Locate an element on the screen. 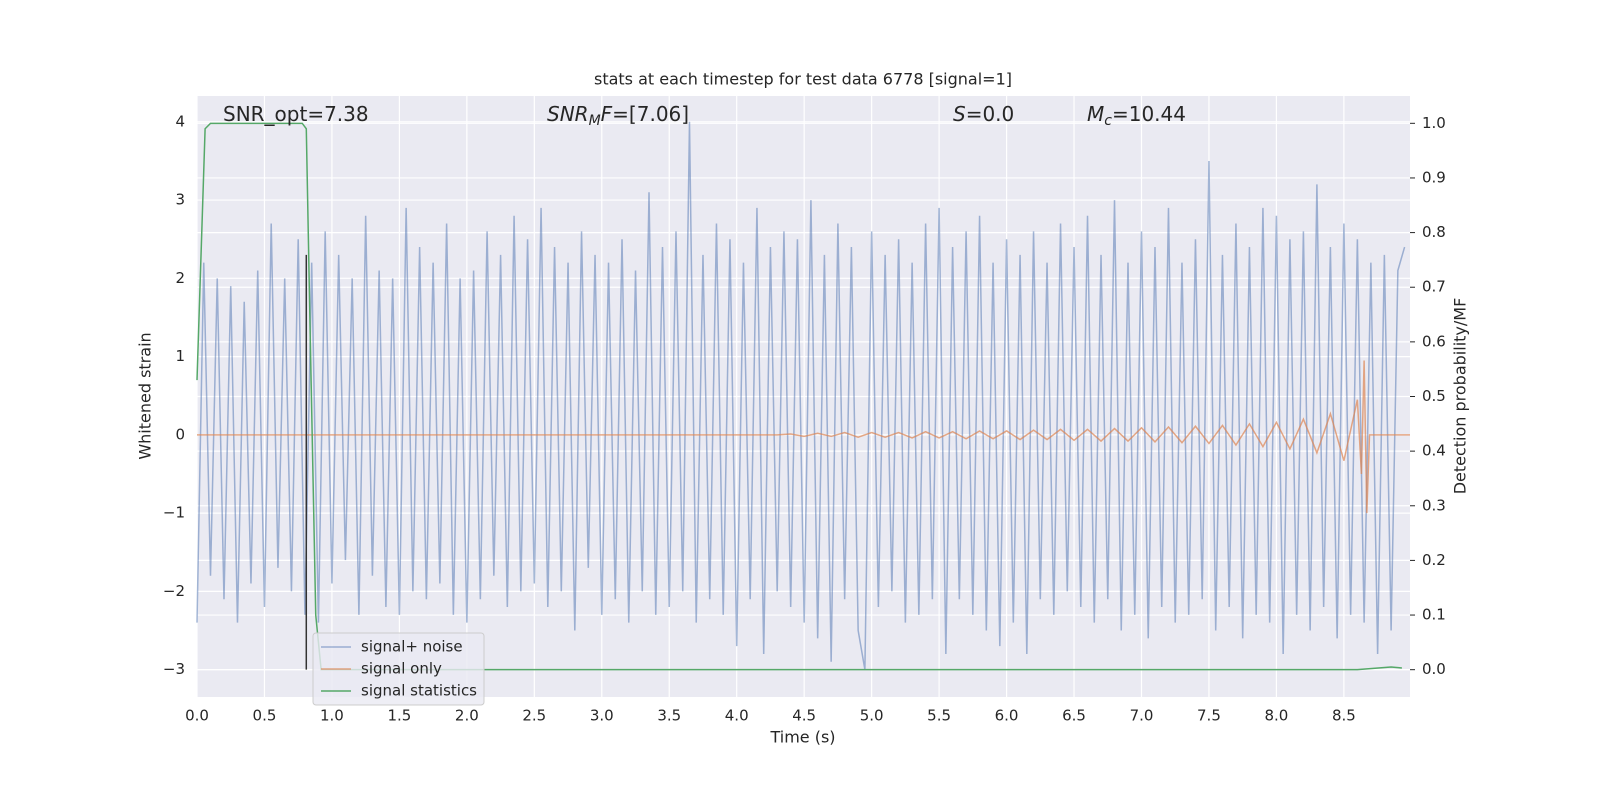  y2-tick-label: 0.1 is located at coordinates (1434, 615).